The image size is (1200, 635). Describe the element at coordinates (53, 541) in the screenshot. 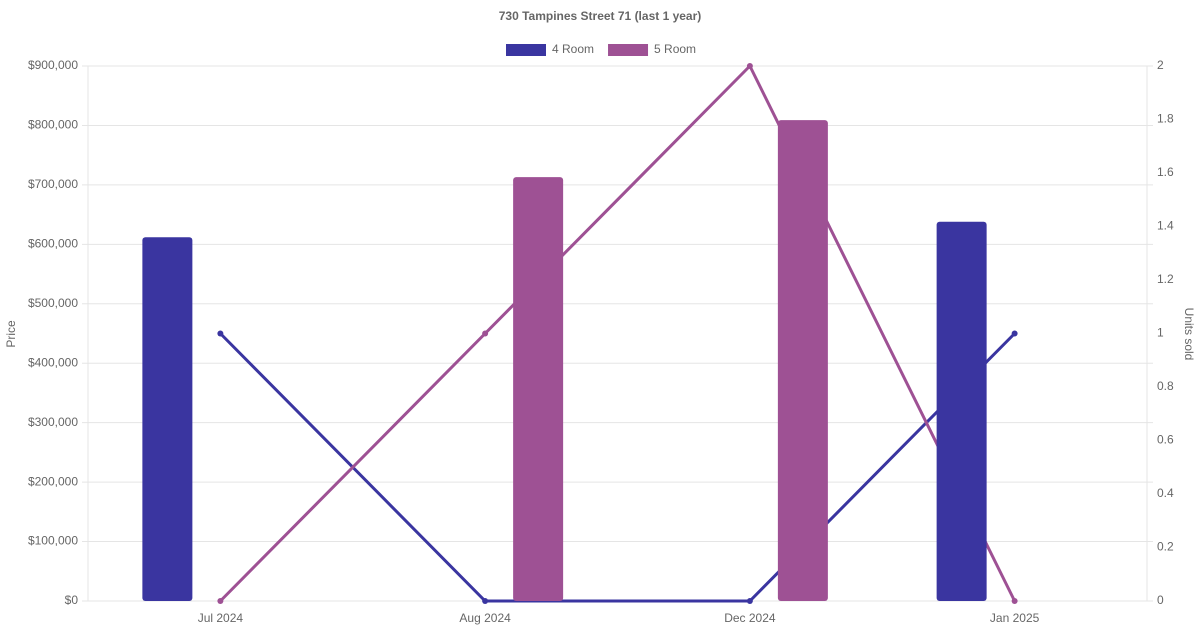

I see `y-tick-label: $100,000` at that location.